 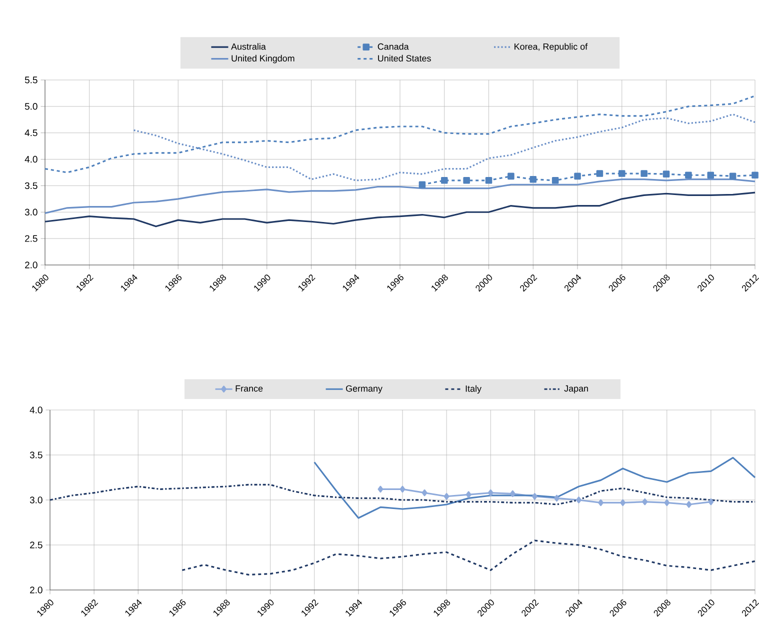 I want to click on y-tick-label: 5.5, so click(x=31, y=80).